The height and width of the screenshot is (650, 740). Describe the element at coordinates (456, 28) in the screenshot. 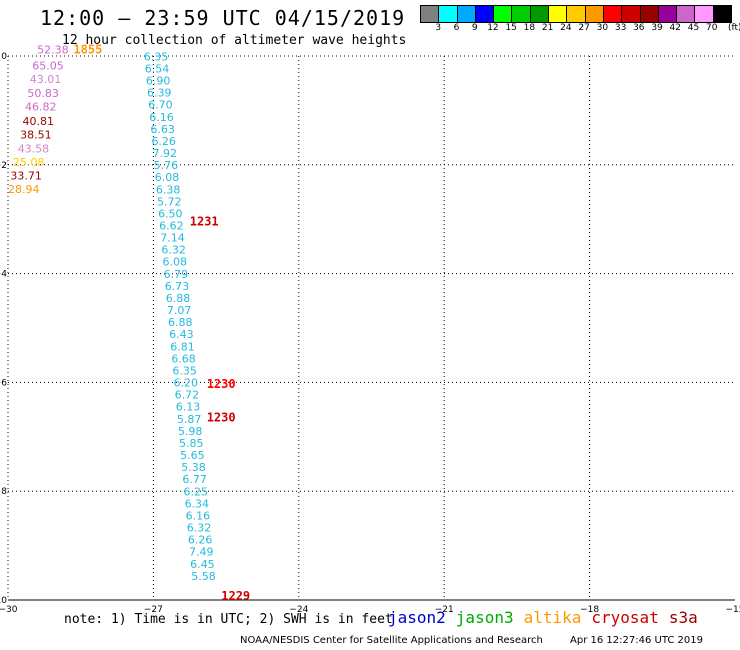

I see `color-scale-label: 6` at that location.